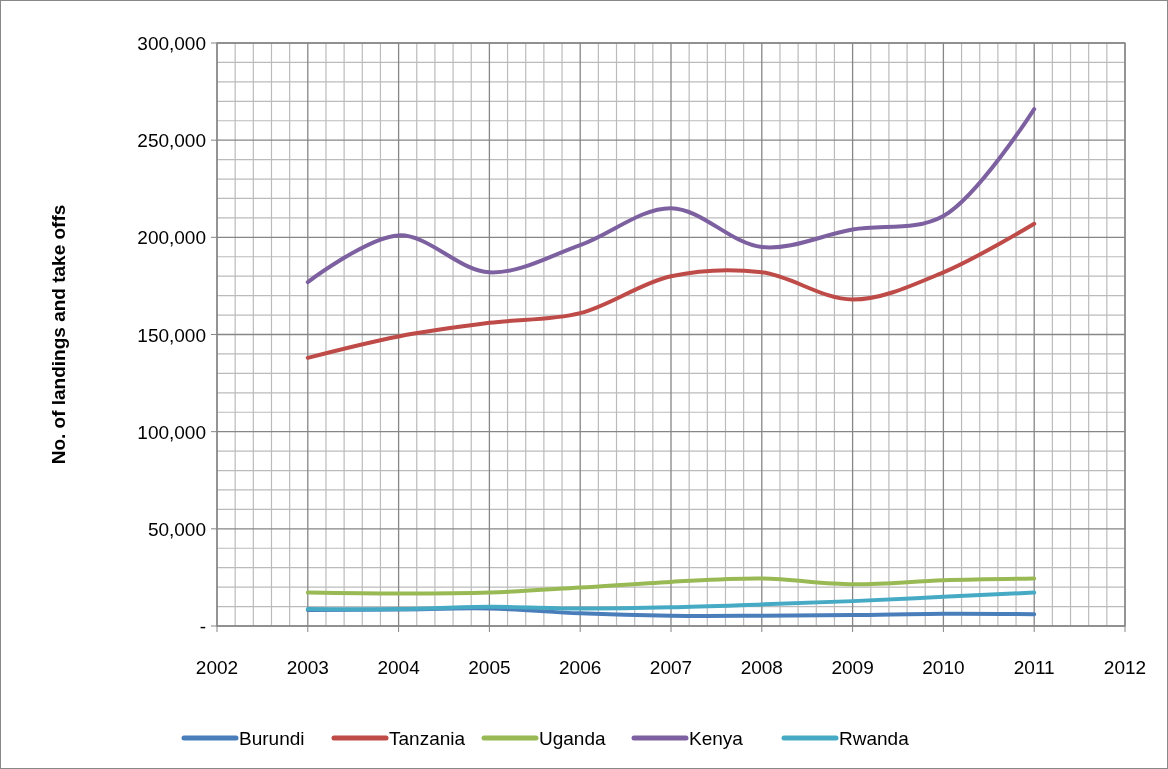 The width and height of the screenshot is (1168, 769). Describe the element at coordinates (580, 667) in the screenshot. I see `x-tick-label: 2006` at that location.